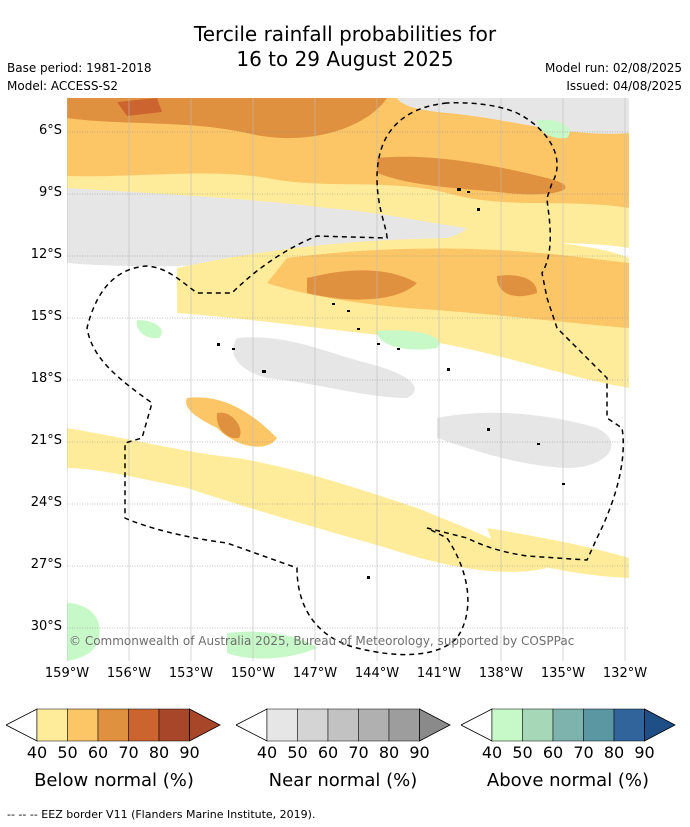 The width and height of the screenshot is (690, 827). I want to click on x-tick-label: 147°W, so click(315, 673).